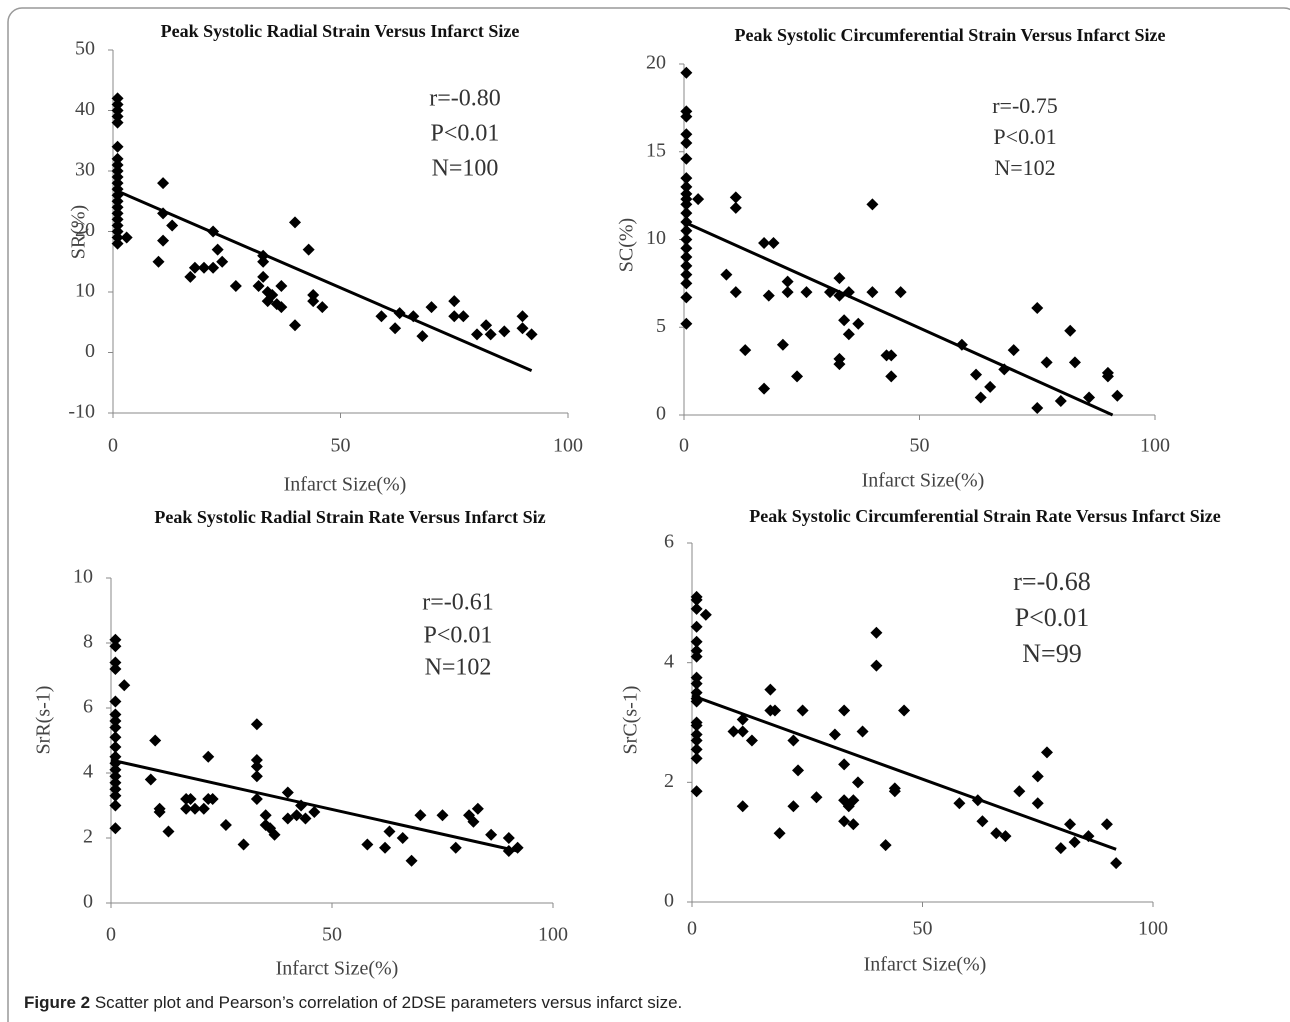 The image size is (1290, 1022). I want to click on annotation: r=-0.61, so click(458, 603).